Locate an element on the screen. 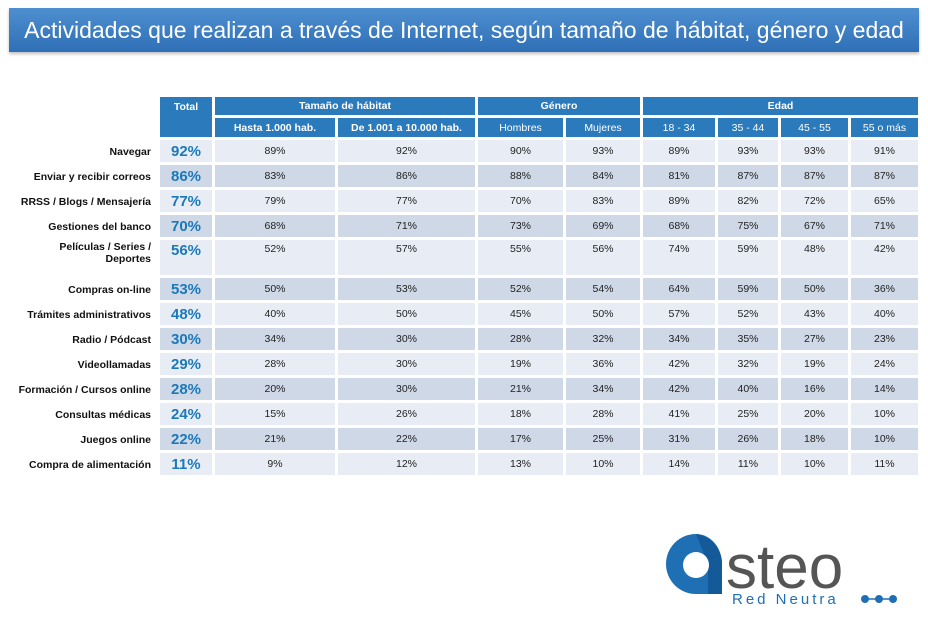  table-row: 56% 52% 57% 55% 56% 74% 59% 48% 42% is located at coordinates (539, 257).